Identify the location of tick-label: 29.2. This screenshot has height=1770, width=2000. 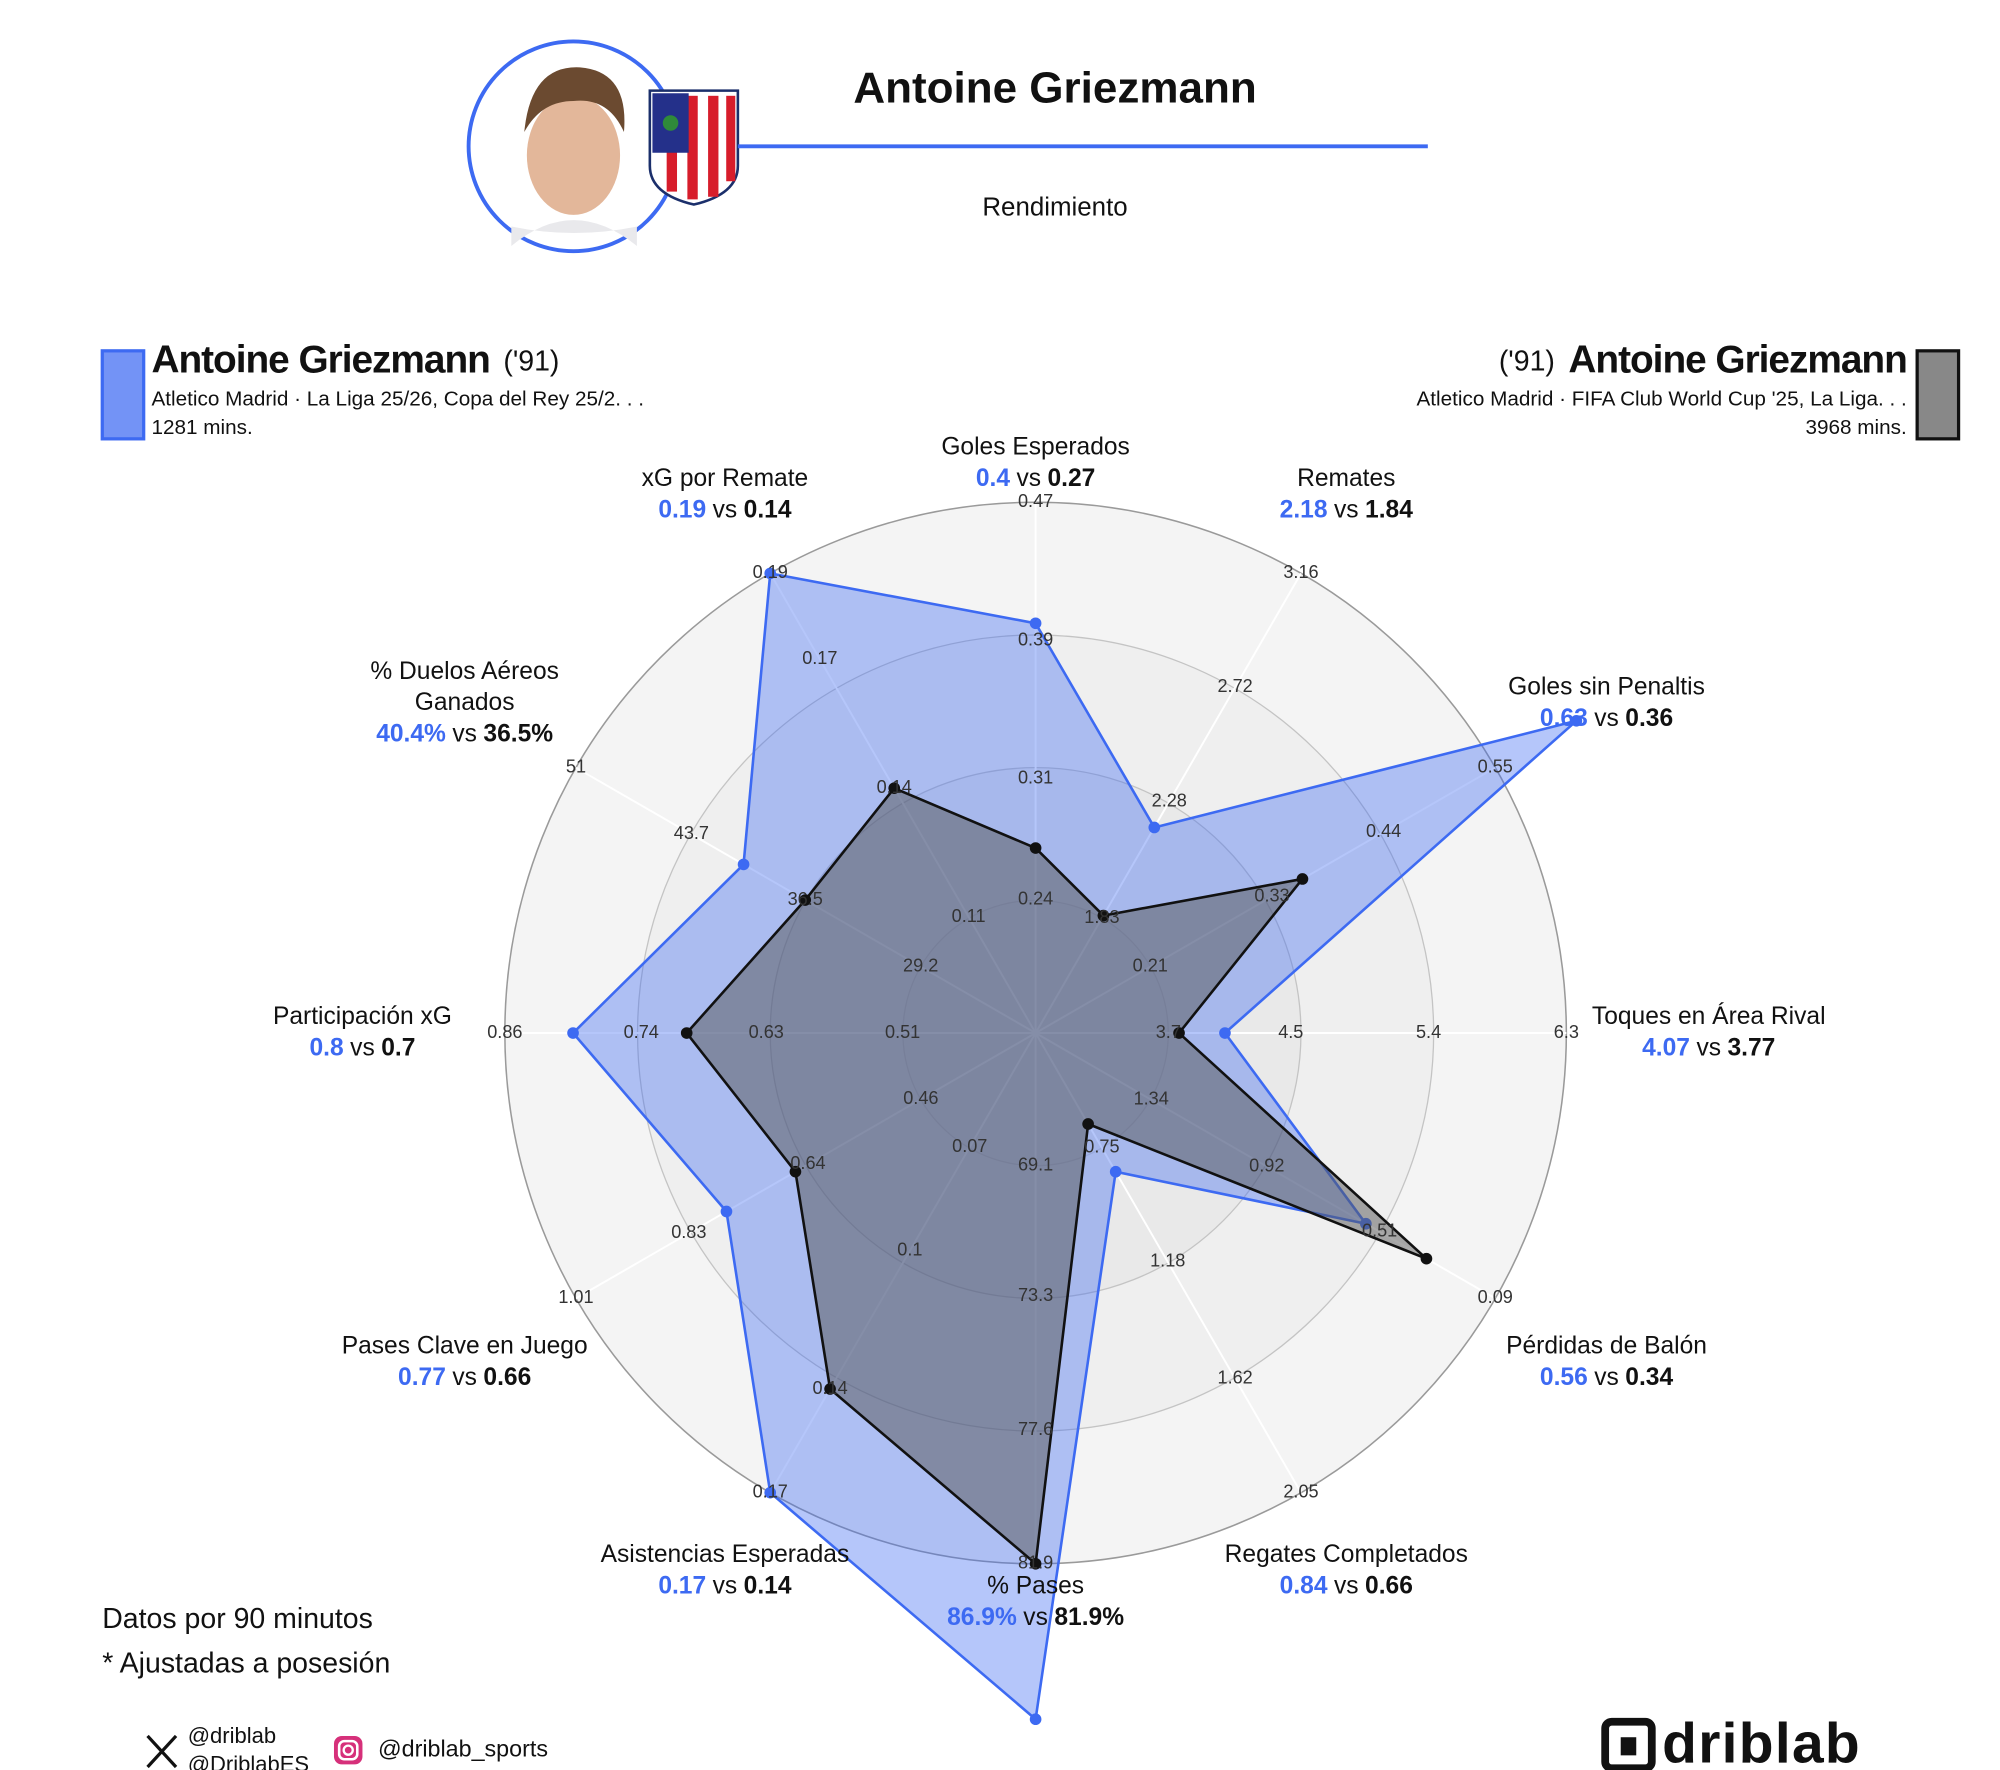
(920, 965).